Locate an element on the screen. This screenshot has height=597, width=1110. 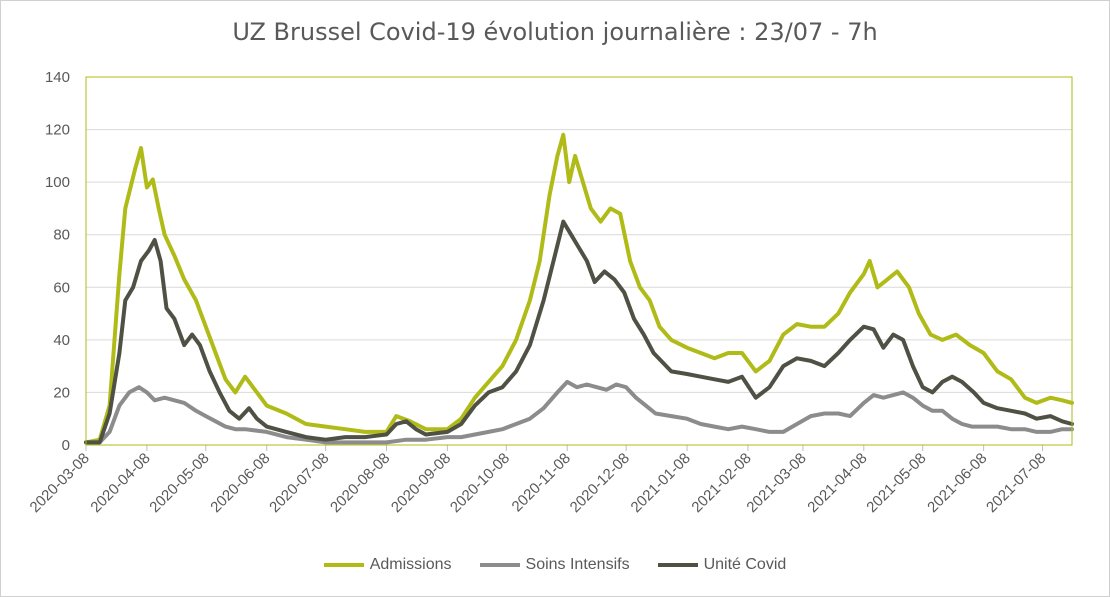
x-tick-label: 2021-07-08 is located at coordinates (1016, 483).